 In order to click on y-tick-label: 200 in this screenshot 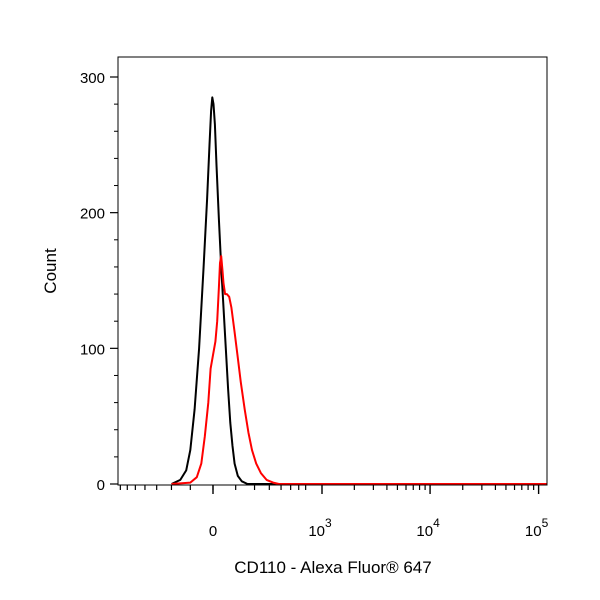, I will do `click(92, 214)`.